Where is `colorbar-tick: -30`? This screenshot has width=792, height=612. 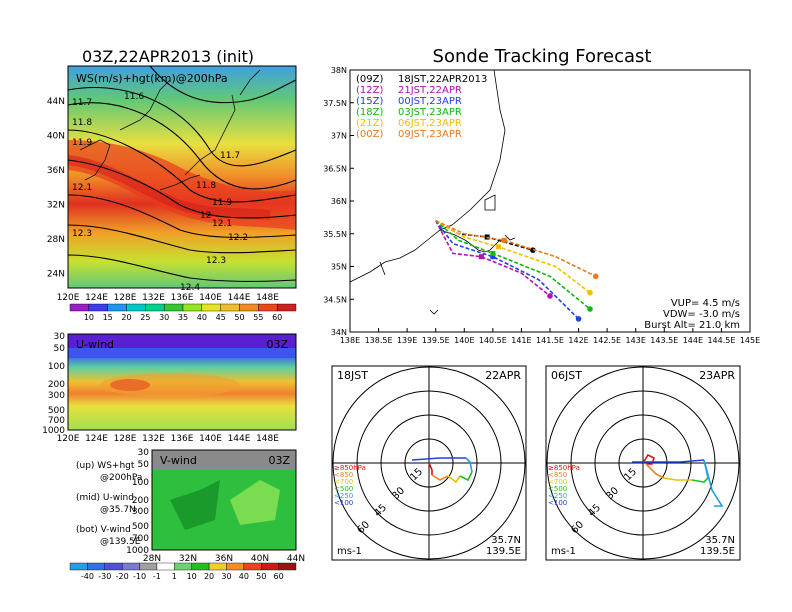
colorbar-tick: -30 is located at coordinates (104, 576).